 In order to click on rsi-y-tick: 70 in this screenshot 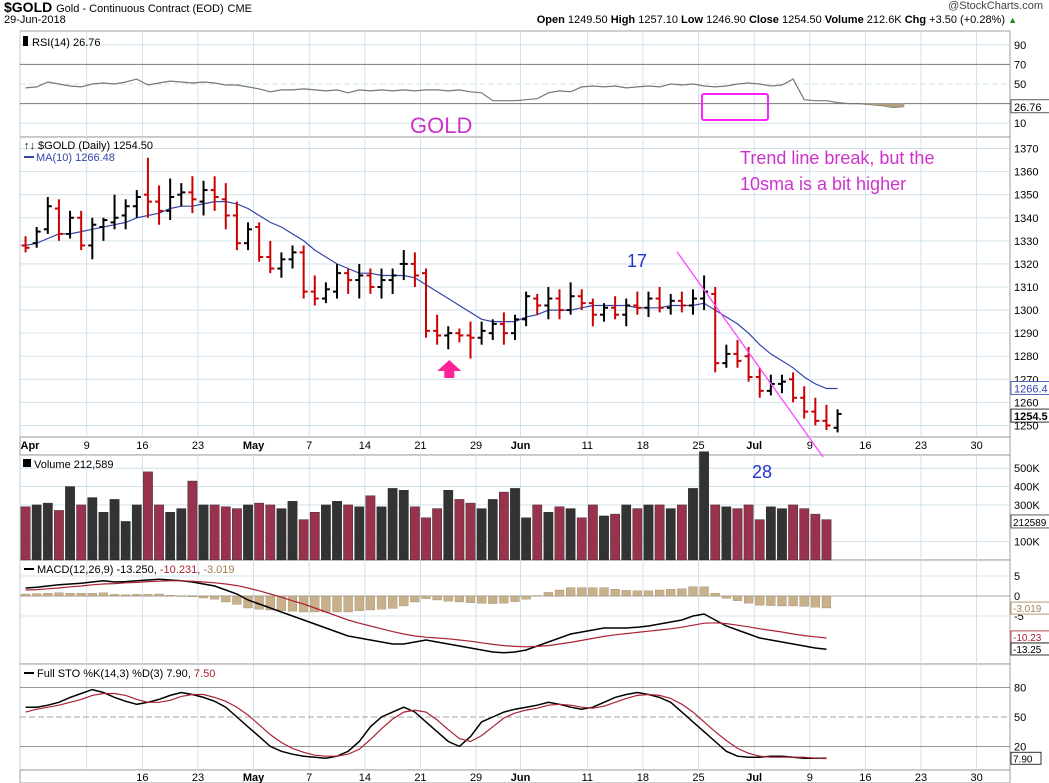, I will do `click(1020, 65)`.